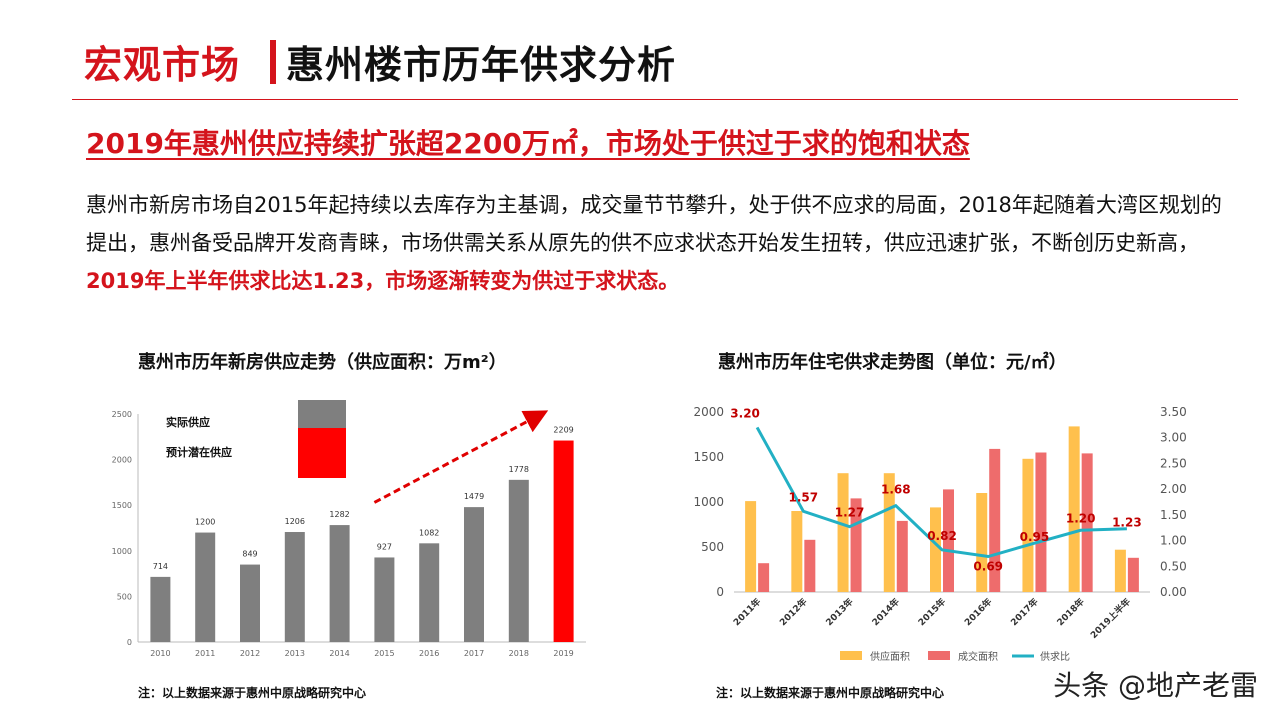 Image resolution: width=1280 pixels, height=721 pixels. What do you see at coordinates (1081, 518) in the screenshot?
I see `ratio-data-label: 1.20` at bounding box center [1081, 518].